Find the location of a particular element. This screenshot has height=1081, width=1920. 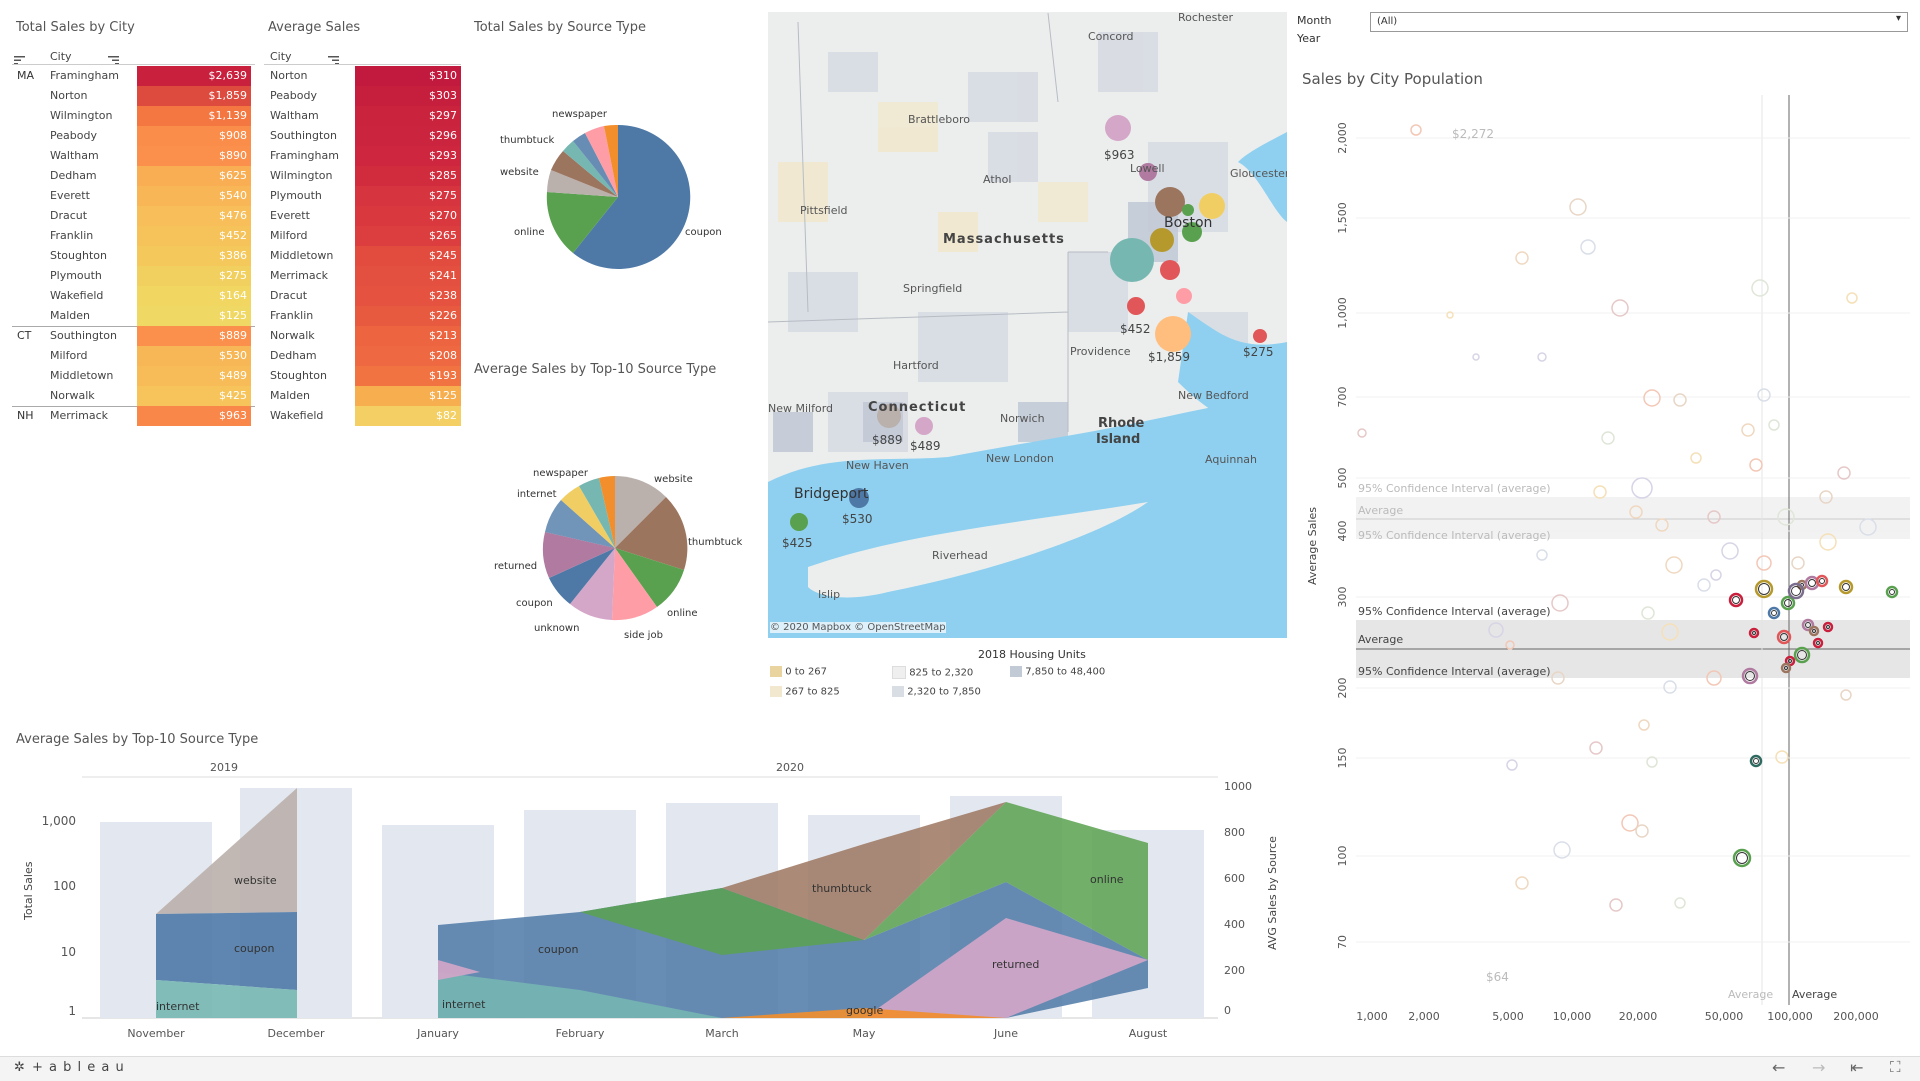

bottom-chart-title: Average Sales by Top-10 Source Type is located at coordinates (137, 739).